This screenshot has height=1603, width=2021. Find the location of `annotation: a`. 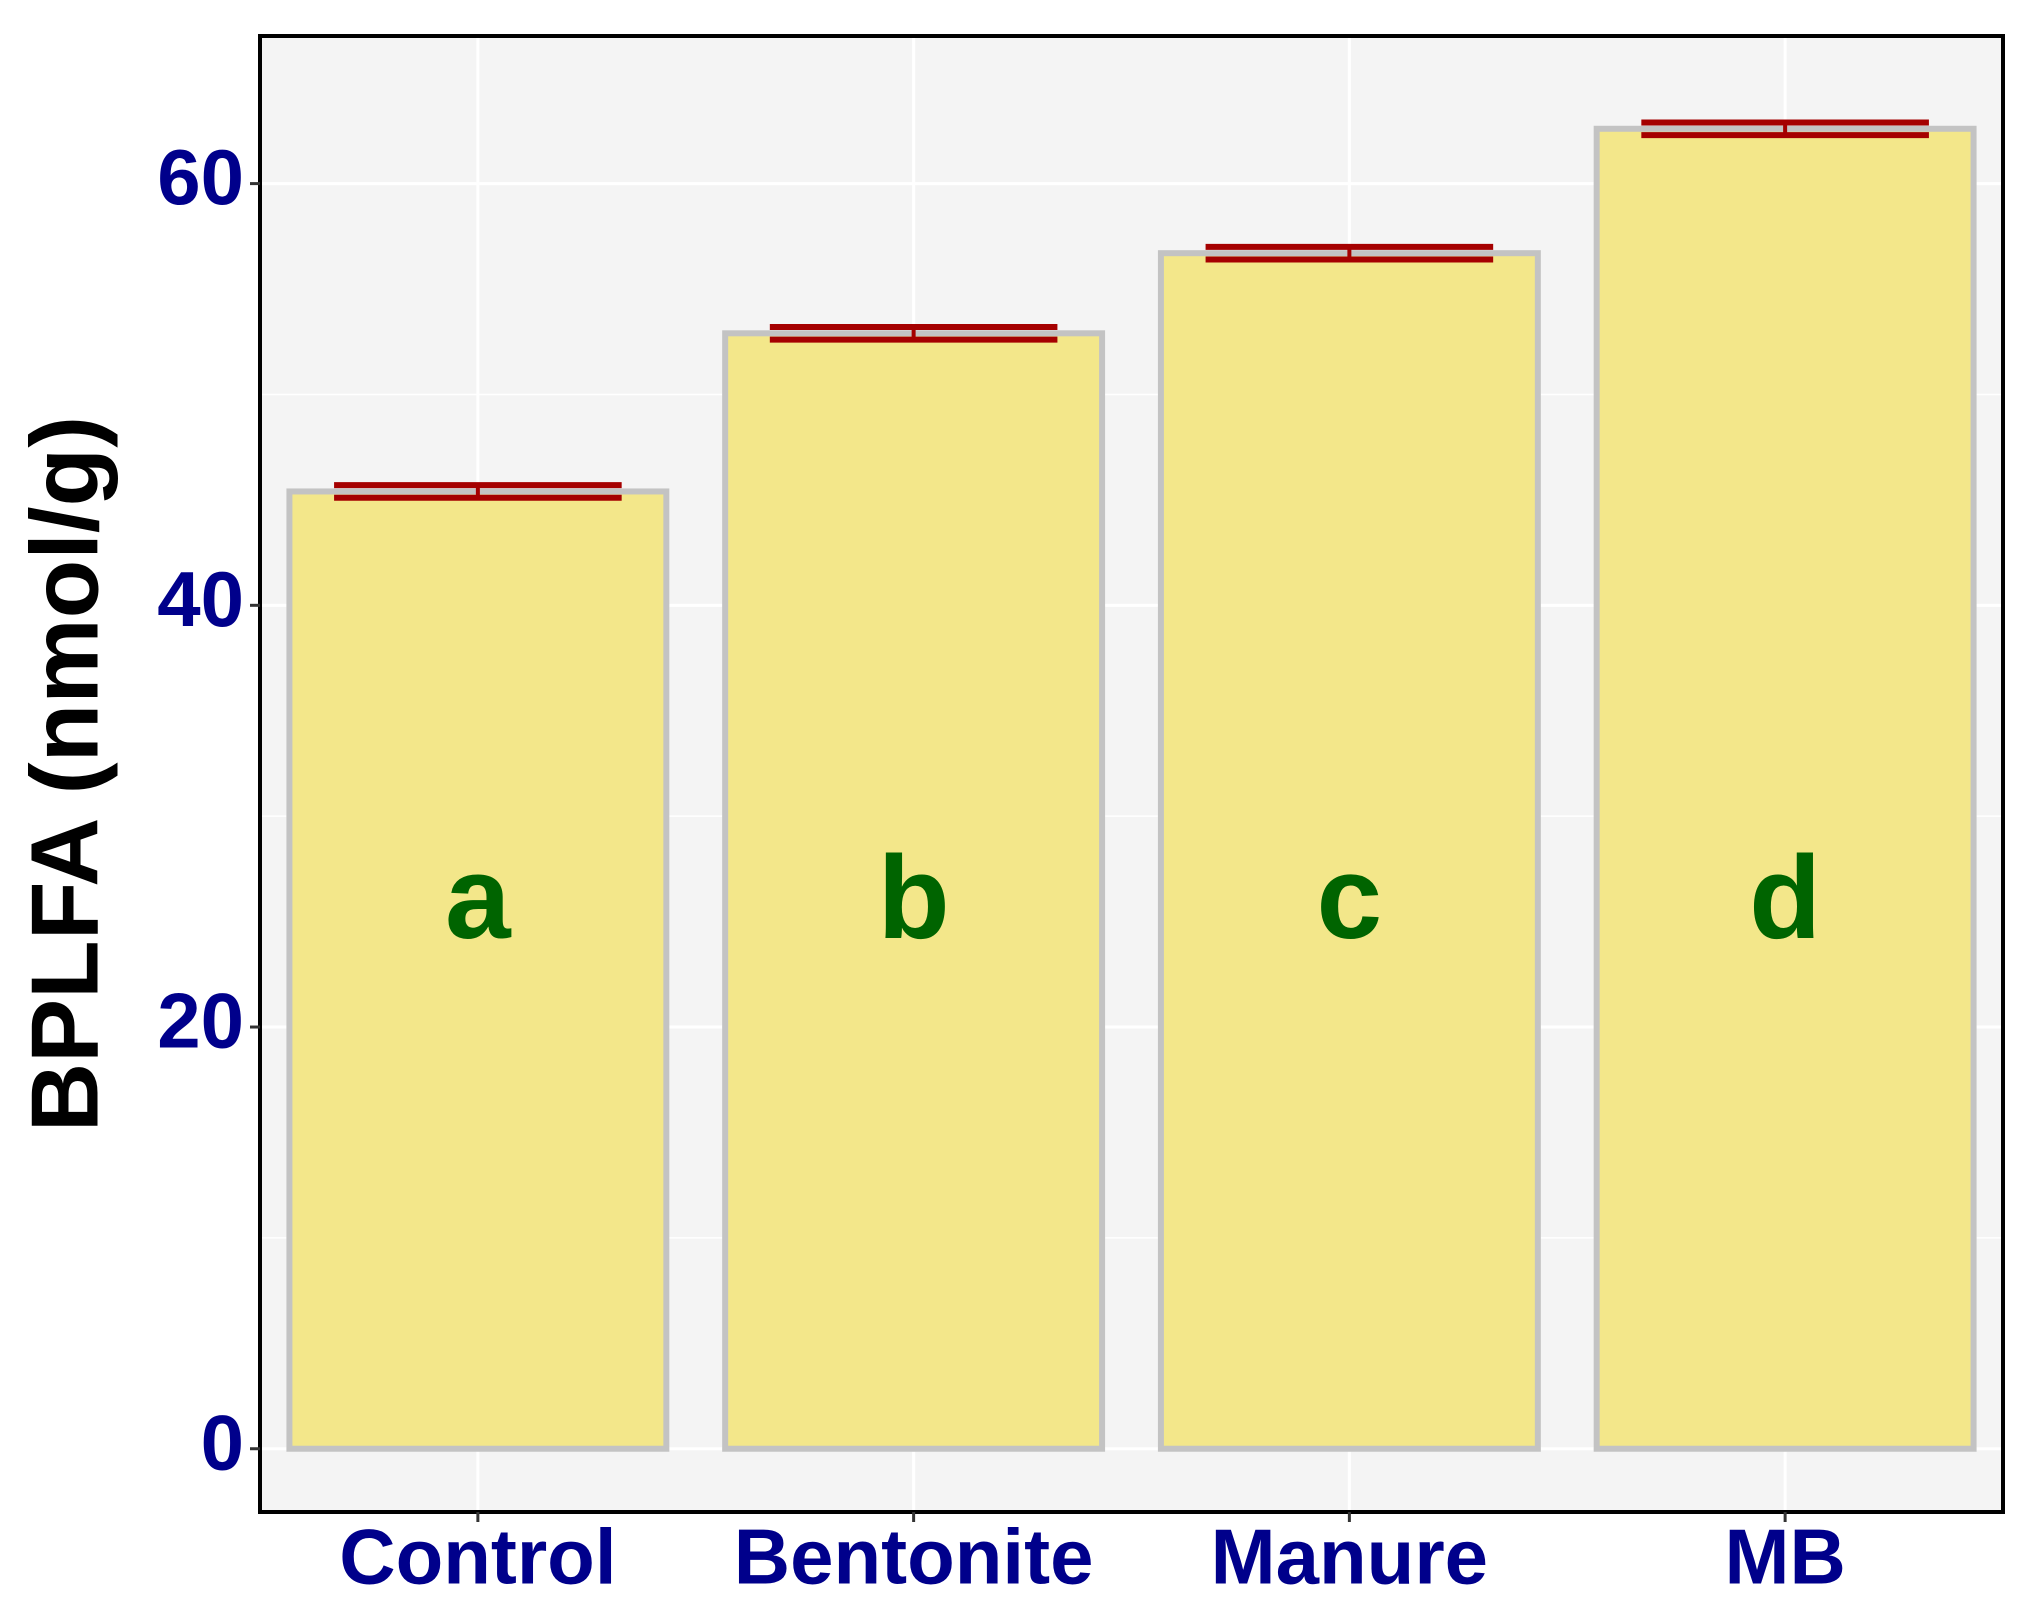

annotation: a is located at coordinates (478, 898).